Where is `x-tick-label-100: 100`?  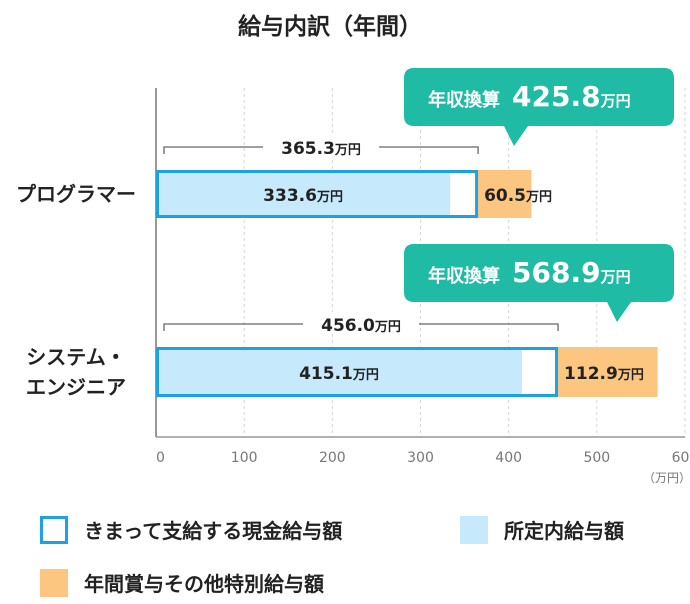
x-tick-label-100: 100 is located at coordinates (244, 458).